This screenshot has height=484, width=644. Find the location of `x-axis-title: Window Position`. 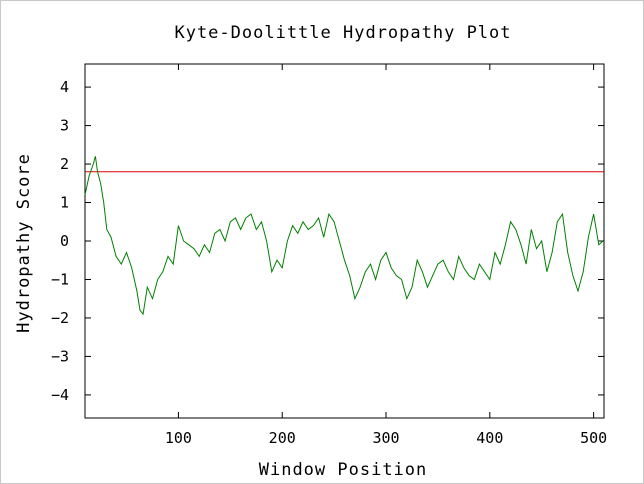

x-axis-title: Window Position is located at coordinates (343, 470).